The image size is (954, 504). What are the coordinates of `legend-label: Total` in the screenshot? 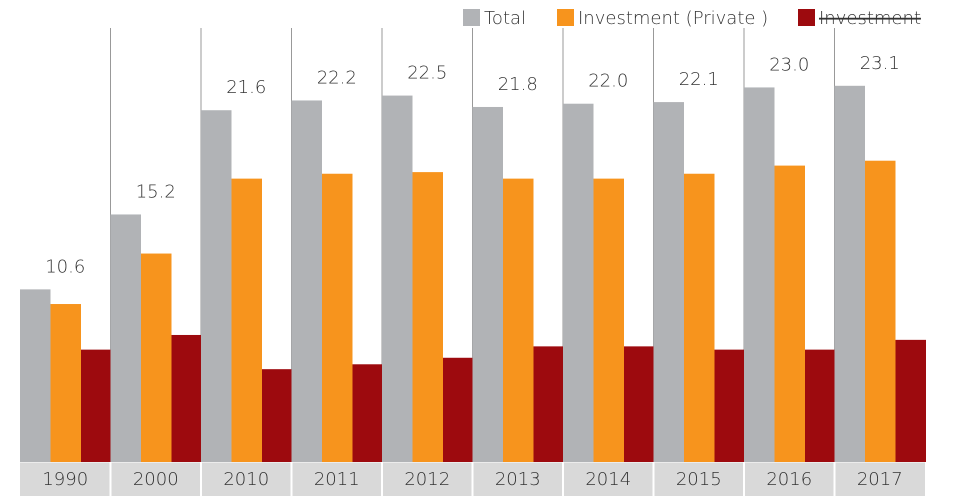 It's located at (505, 18).